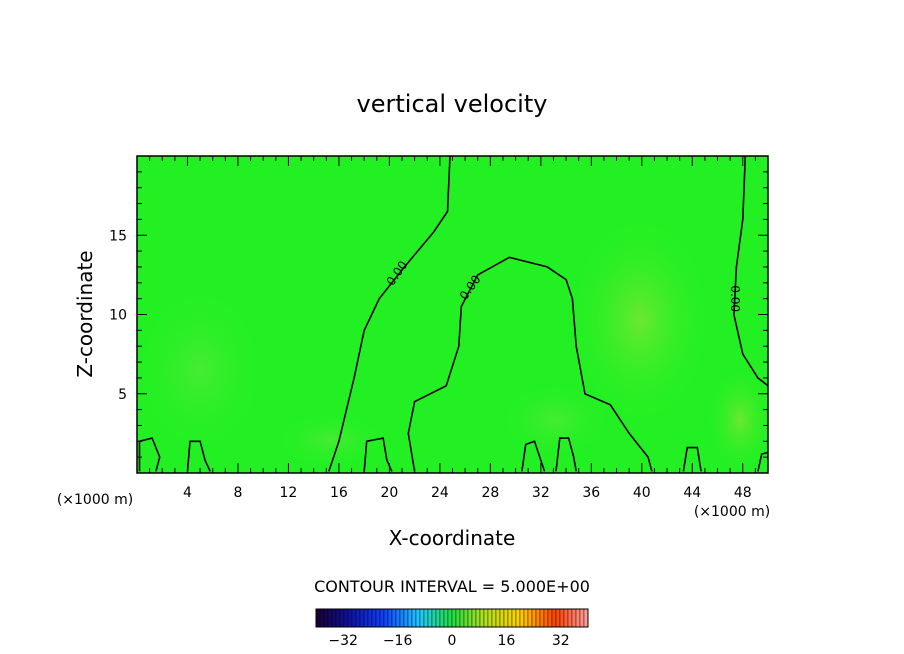 Image resolution: width=904 pixels, height=654 pixels. What do you see at coordinates (692, 493) in the screenshot?
I see `x-tick-label: 44` at bounding box center [692, 493].